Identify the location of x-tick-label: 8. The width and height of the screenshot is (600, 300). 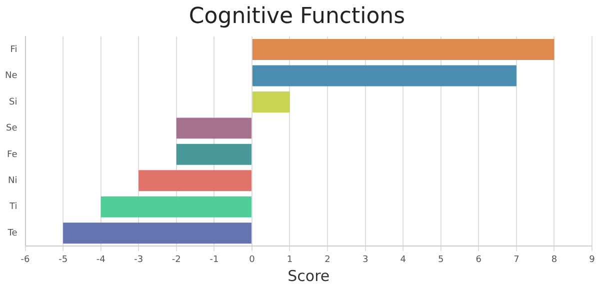
(554, 259).